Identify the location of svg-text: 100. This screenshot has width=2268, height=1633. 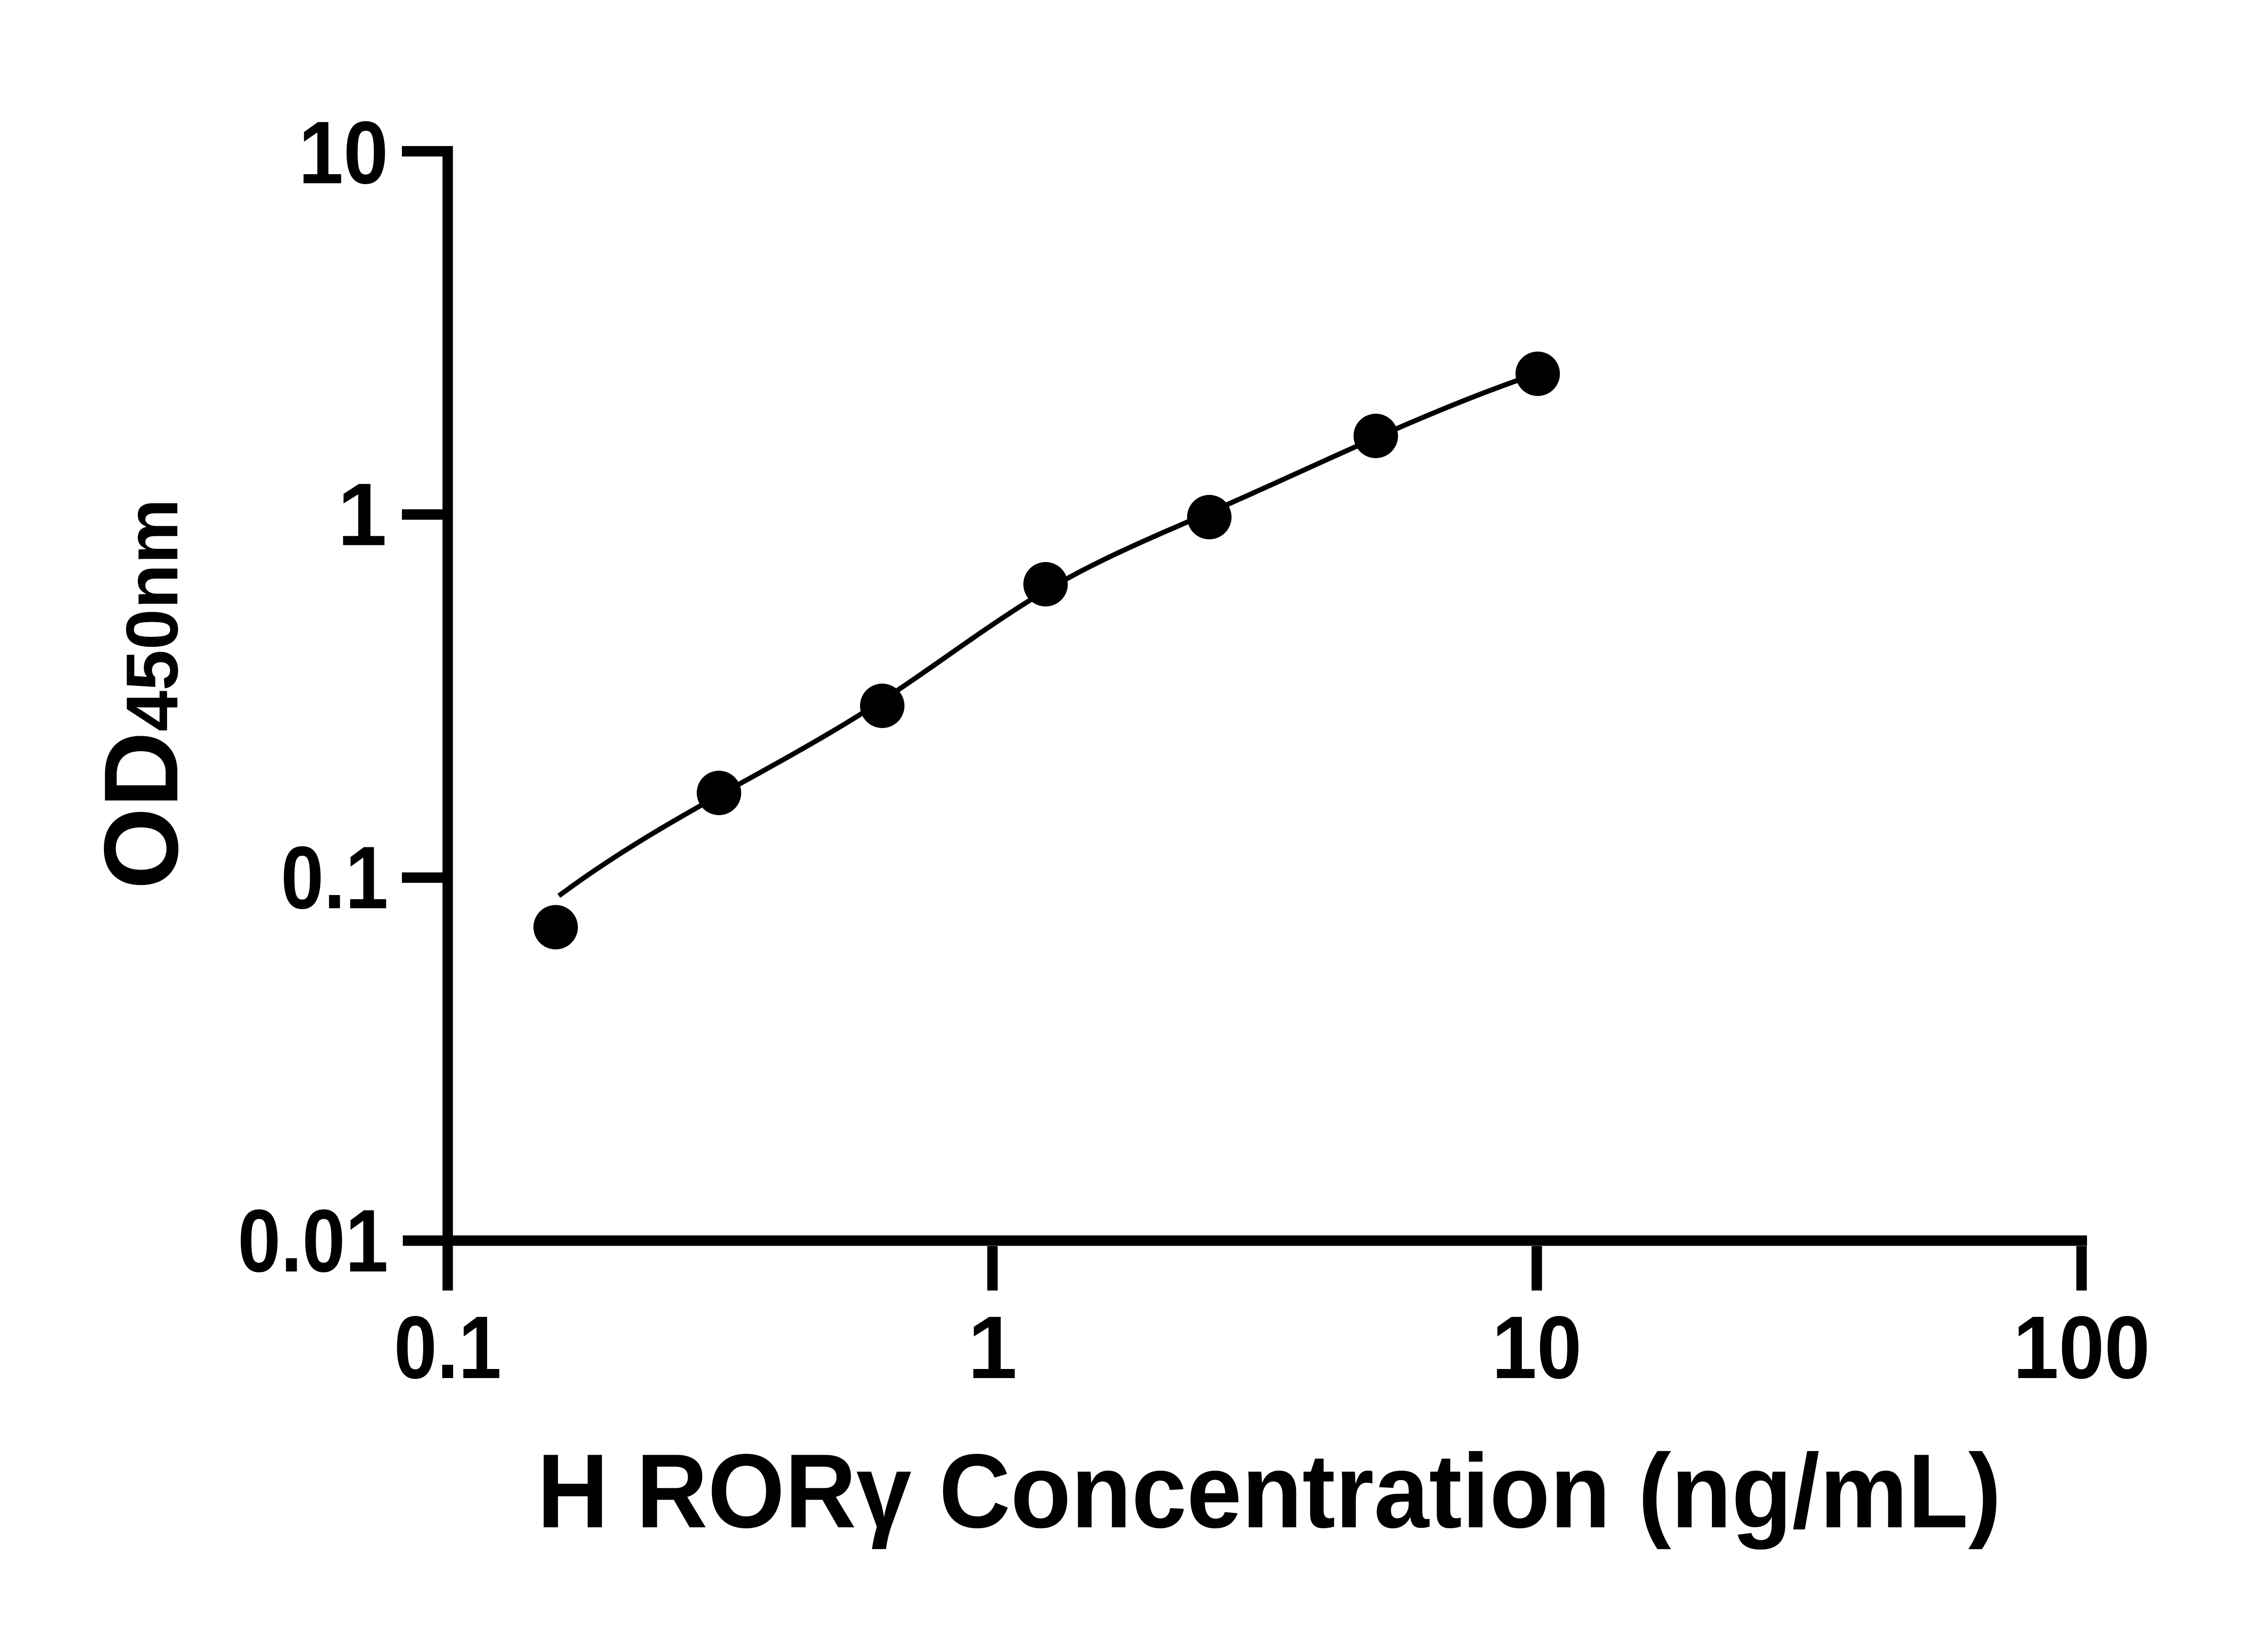
(2081, 1347).